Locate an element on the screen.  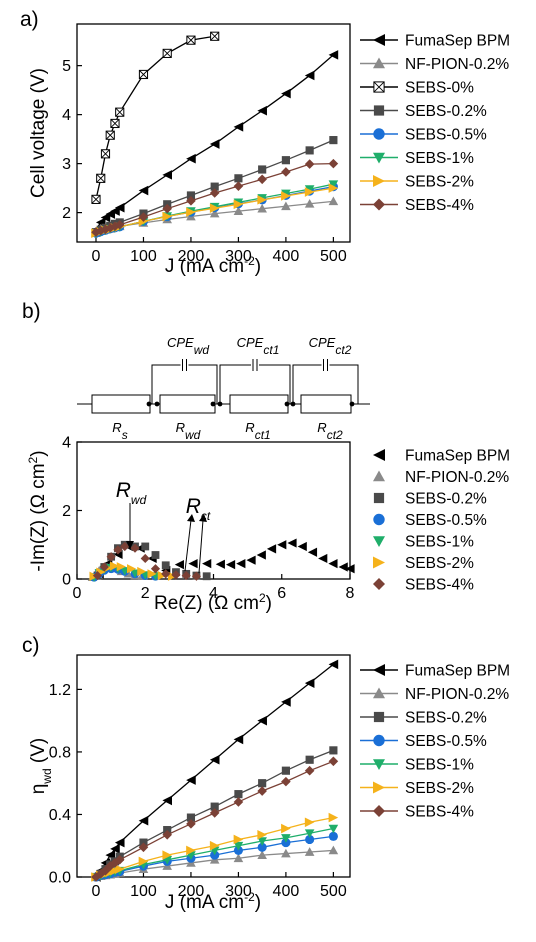
a-xtick-label: 0 is located at coordinates (96, 256).